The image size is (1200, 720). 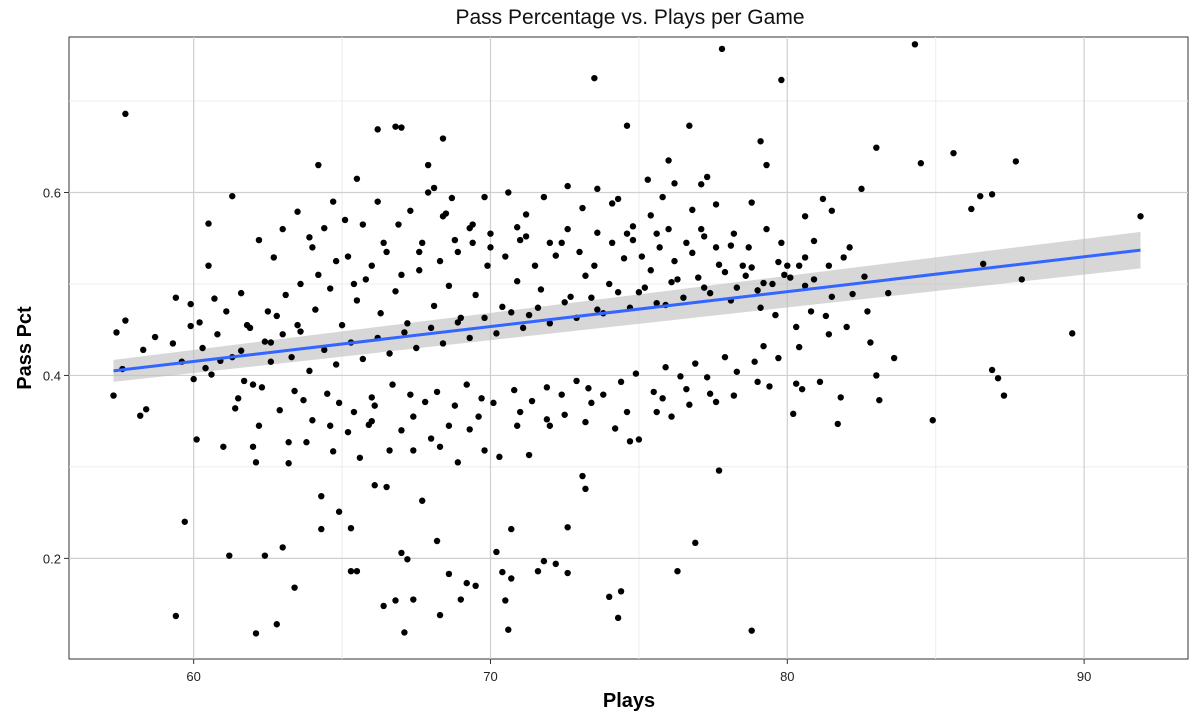 I want to click on y-tick-label: 0.6, so click(x=52, y=193).